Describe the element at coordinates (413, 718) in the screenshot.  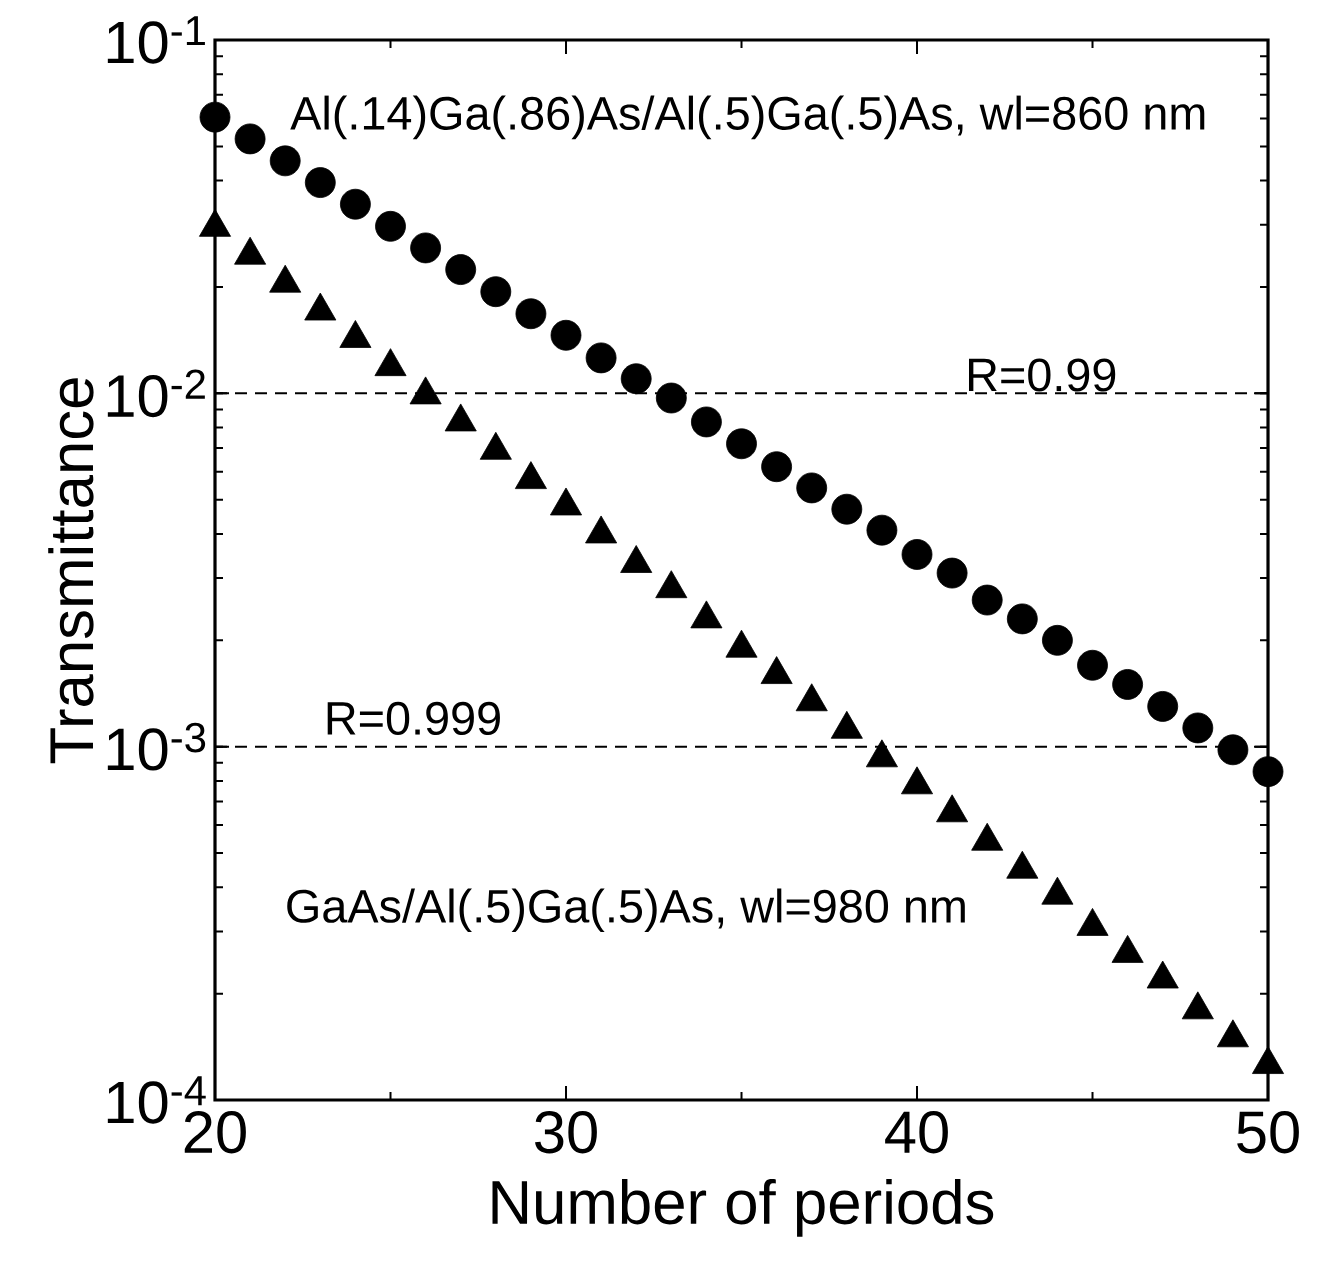
I see `annotation: R=0.999` at that location.